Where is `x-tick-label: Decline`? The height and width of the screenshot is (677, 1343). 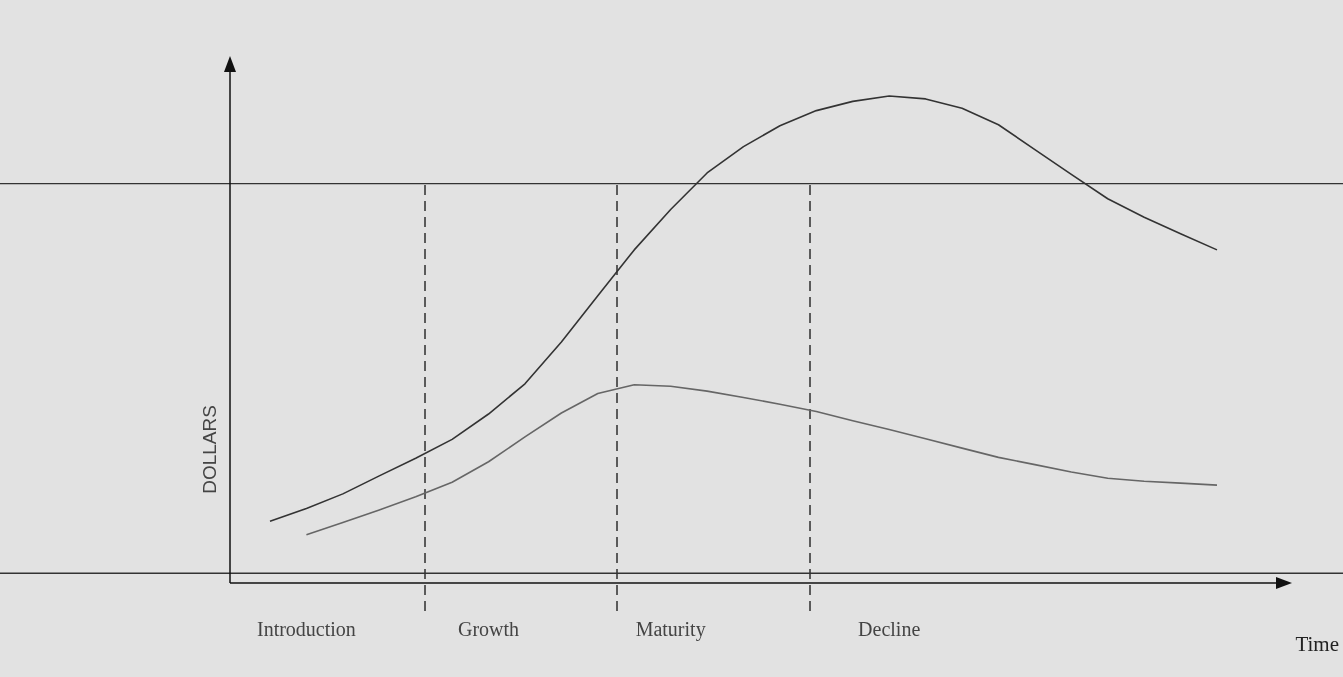 x-tick-label: Decline is located at coordinates (889, 629).